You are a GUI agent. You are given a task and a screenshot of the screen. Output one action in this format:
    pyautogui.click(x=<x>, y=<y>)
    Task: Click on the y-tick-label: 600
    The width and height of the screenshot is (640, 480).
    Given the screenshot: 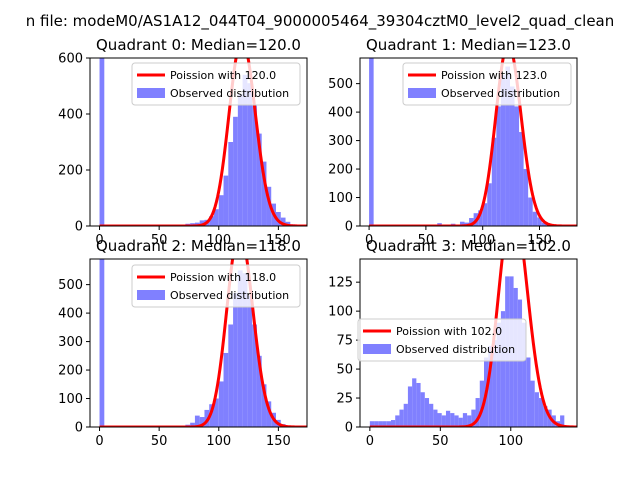 What is the action you would take?
    pyautogui.click(x=70, y=59)
    